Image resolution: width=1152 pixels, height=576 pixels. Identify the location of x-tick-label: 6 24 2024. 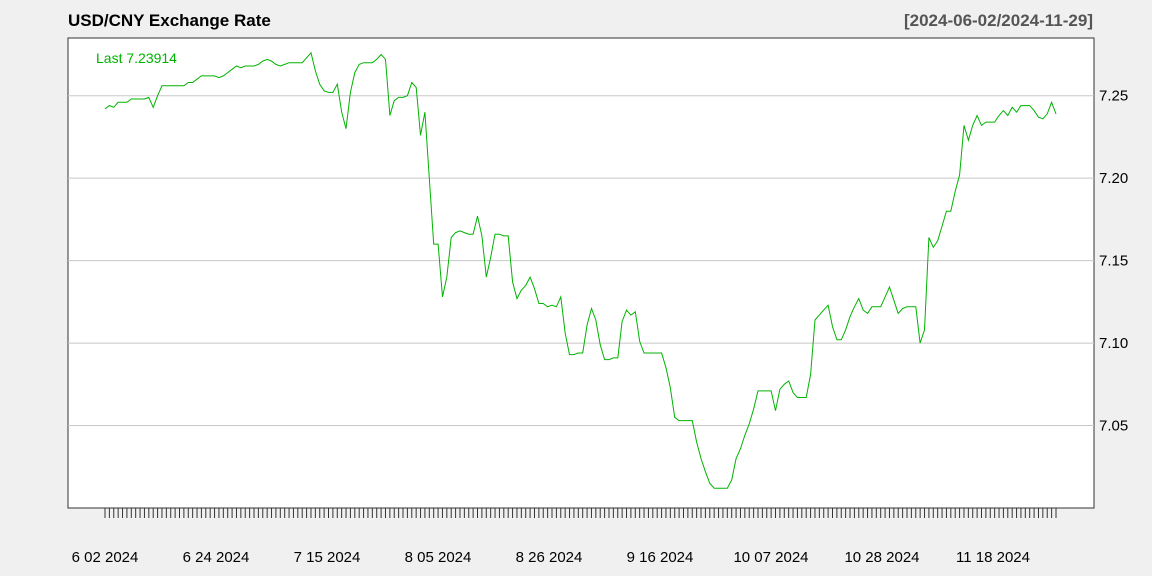
(216, 557).